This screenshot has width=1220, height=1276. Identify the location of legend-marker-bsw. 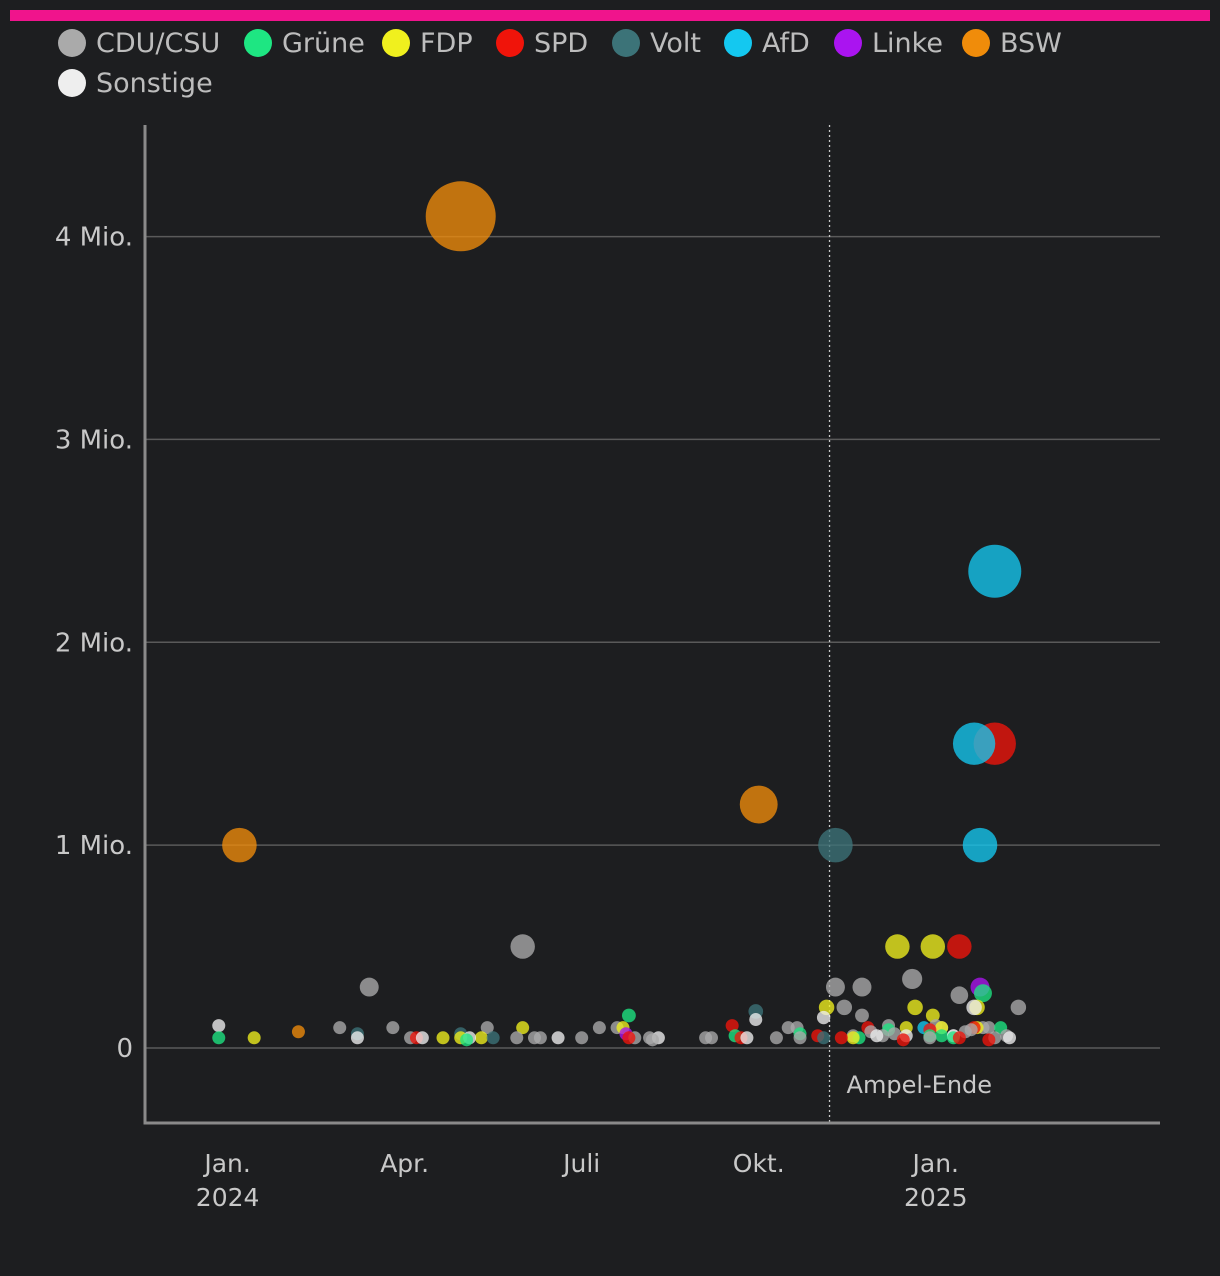
(976, 43).